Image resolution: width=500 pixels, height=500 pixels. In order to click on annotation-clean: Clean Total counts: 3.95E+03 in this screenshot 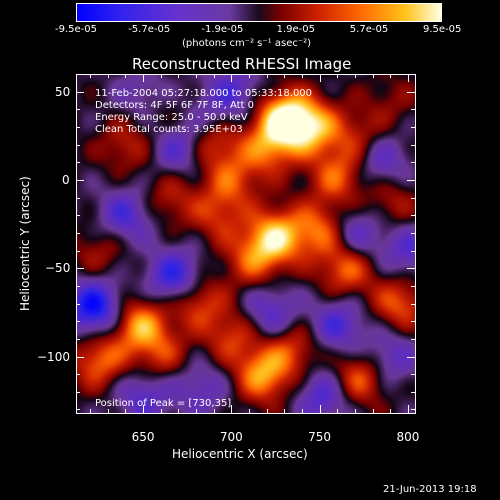, I will do `click(169, 129)`.